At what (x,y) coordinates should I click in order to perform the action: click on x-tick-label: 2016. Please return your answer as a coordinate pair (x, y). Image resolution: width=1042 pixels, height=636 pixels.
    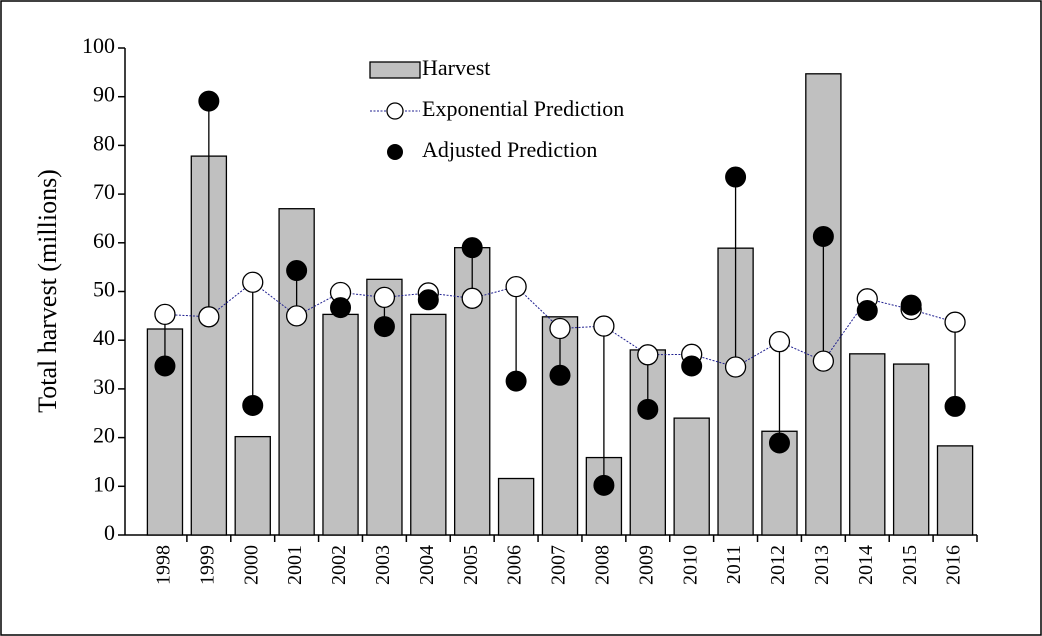
    Looking at the image, I should click on (954, 565).